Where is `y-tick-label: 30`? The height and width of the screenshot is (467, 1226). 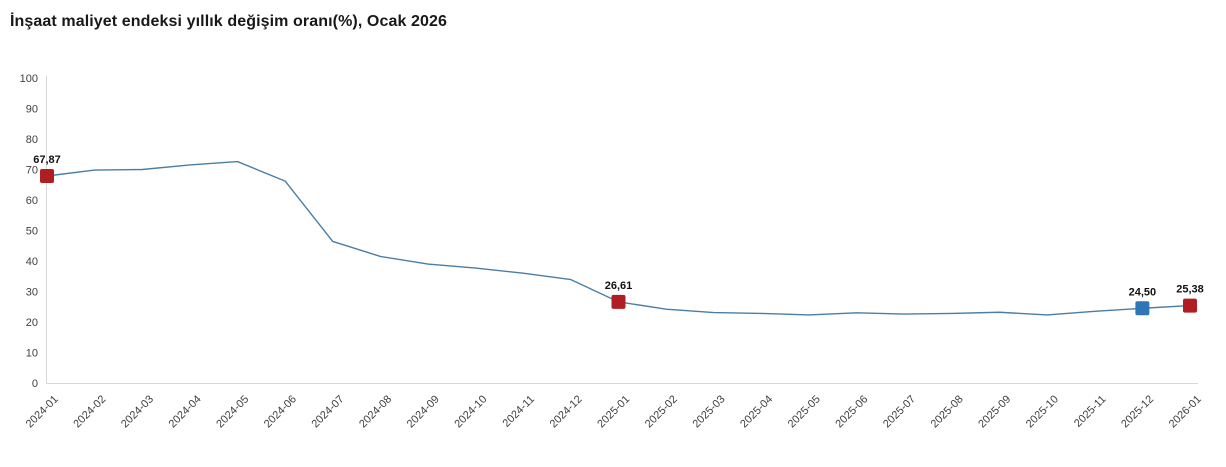
y-tick-label: 30 is located at coordinates (32, 293).